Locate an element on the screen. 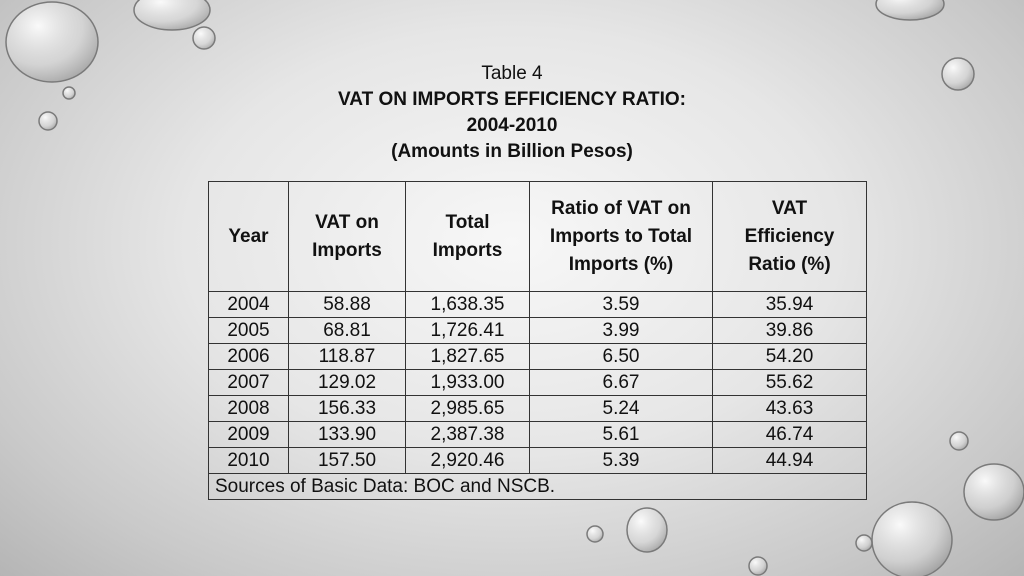 The height and width of the screenshot is (576, 1024). table-row: 2007 129.02 1,933.00 6.67 55.62 is located at coordinates (537, 382).